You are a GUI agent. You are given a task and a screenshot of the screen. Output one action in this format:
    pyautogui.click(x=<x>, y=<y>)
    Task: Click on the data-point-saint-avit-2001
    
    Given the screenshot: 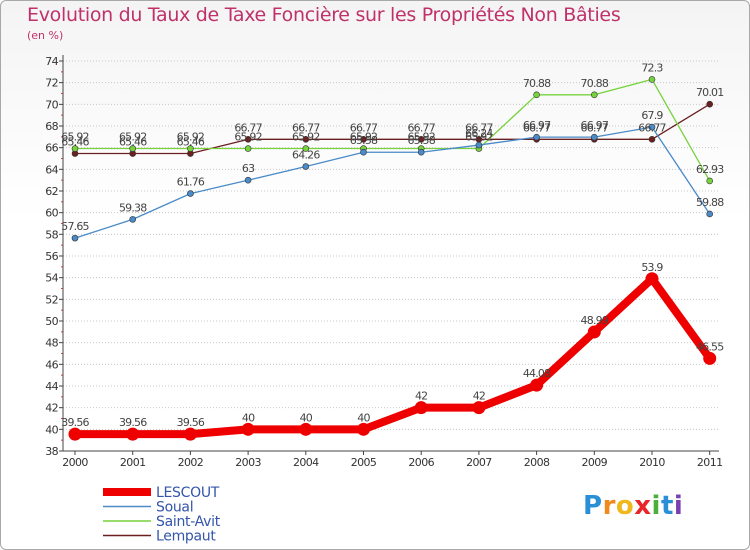 What is the action you would take?
    pyautogui.click(x=132, y=148)
    